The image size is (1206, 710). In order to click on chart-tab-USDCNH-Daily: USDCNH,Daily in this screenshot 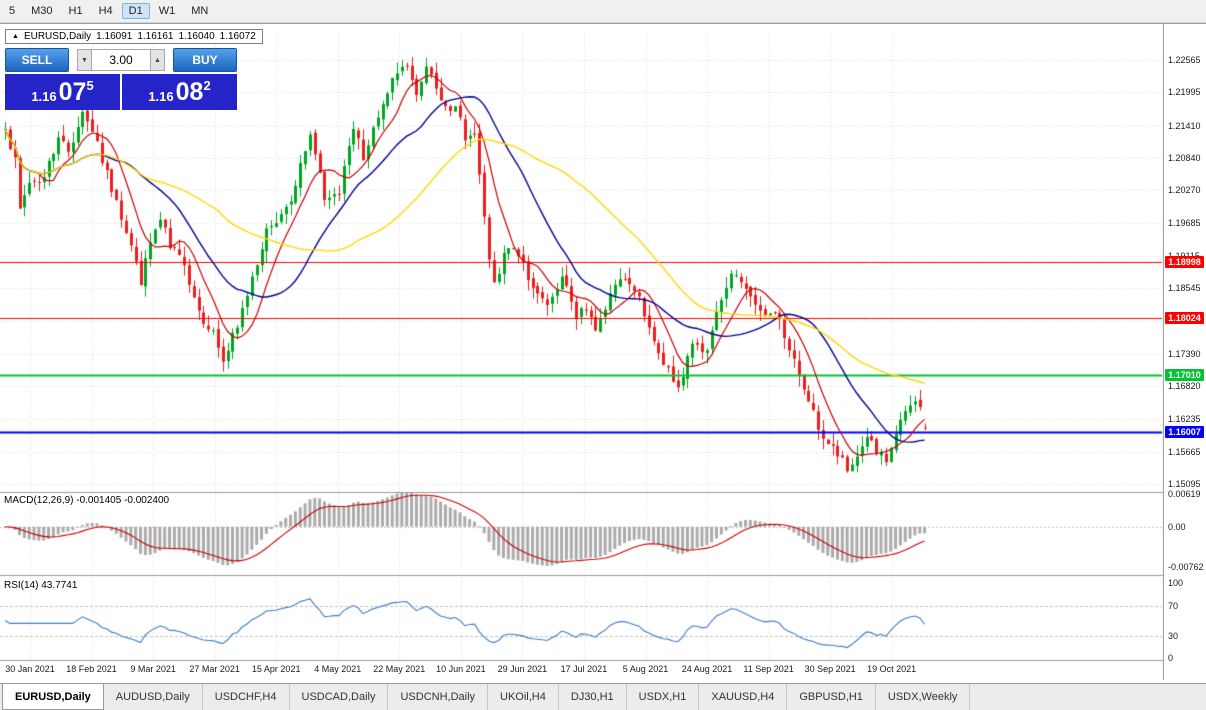, I will do `click(438, 697)`.